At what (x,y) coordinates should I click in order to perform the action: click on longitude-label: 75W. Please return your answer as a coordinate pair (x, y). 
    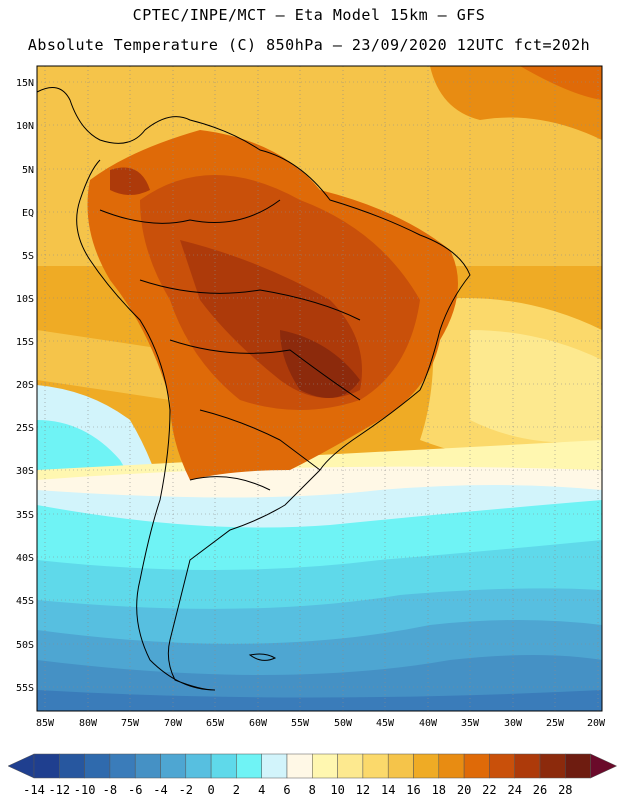
    Looking at the image, I should click on (130, 723).